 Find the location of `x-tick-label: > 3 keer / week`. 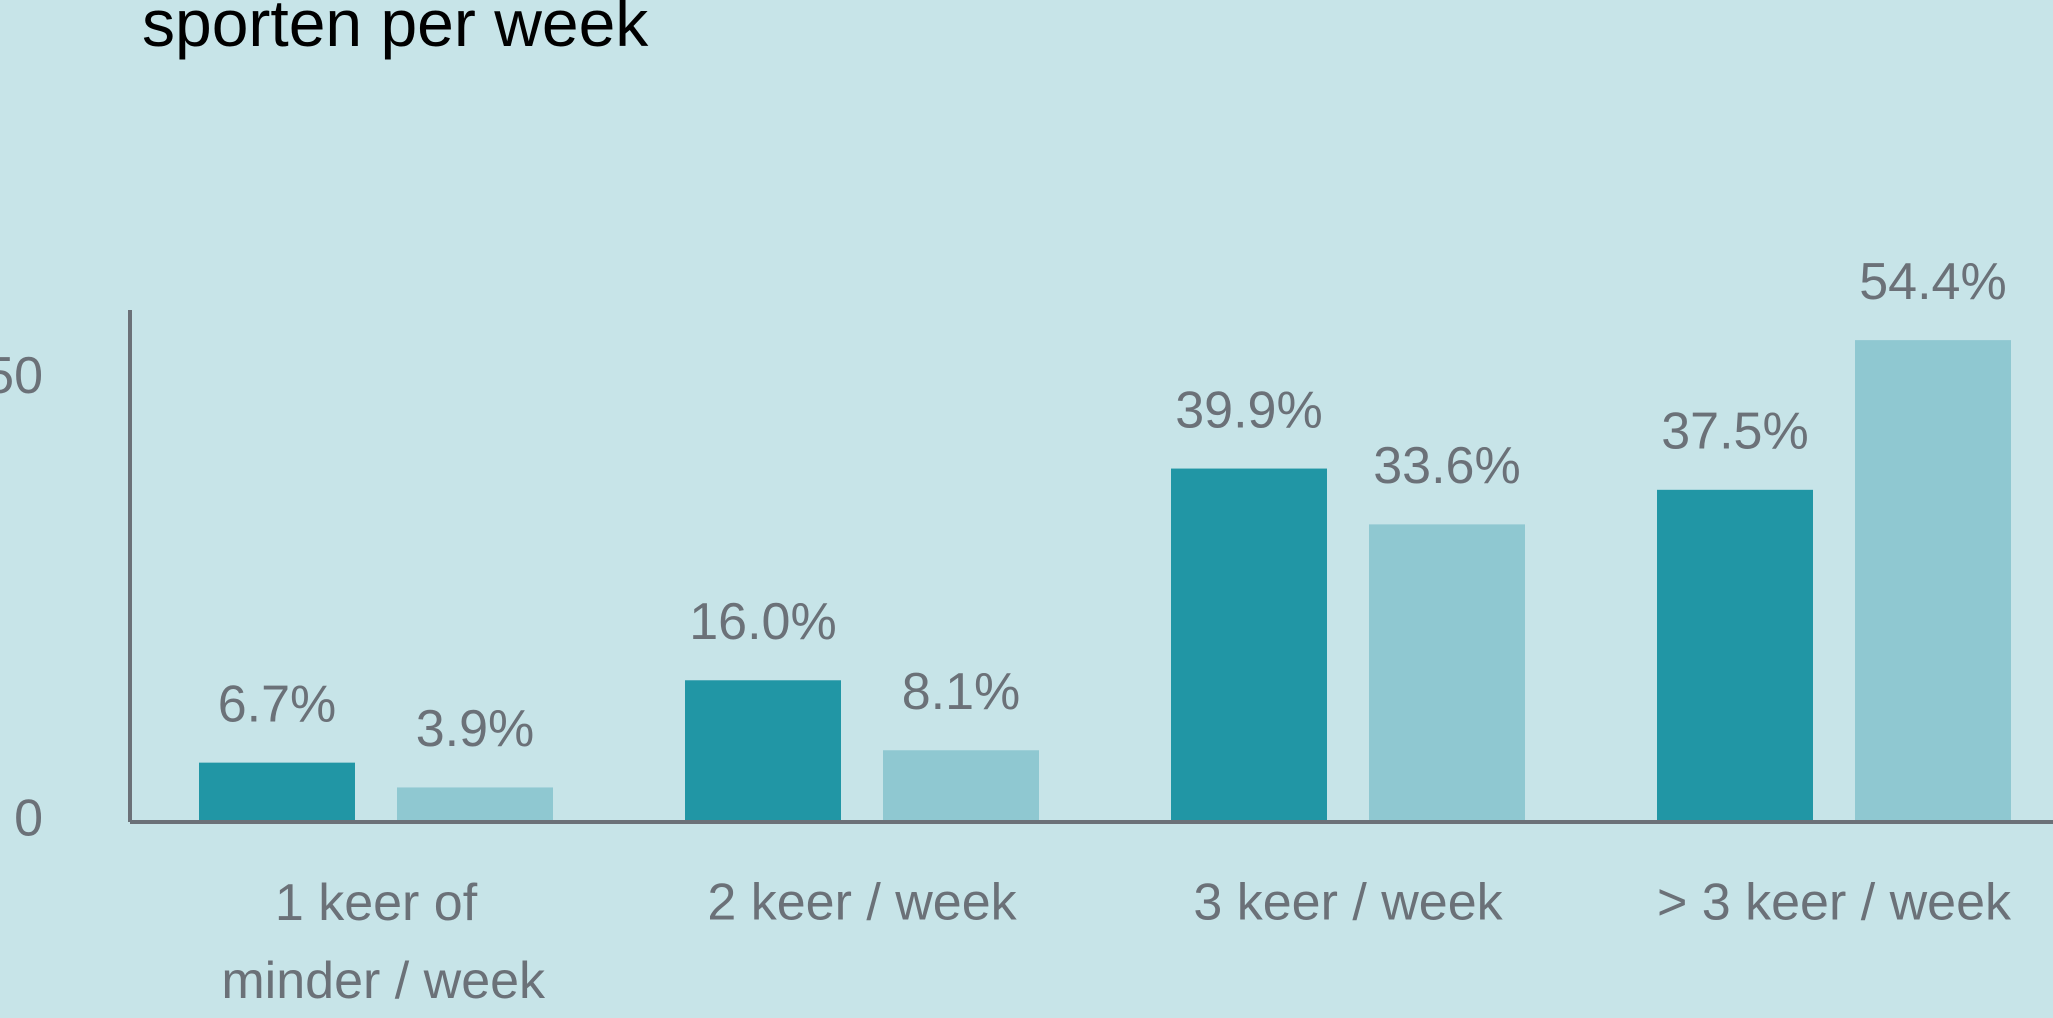

x-tick-label: > 3 keer / week is located at coordinates (1834, 903).